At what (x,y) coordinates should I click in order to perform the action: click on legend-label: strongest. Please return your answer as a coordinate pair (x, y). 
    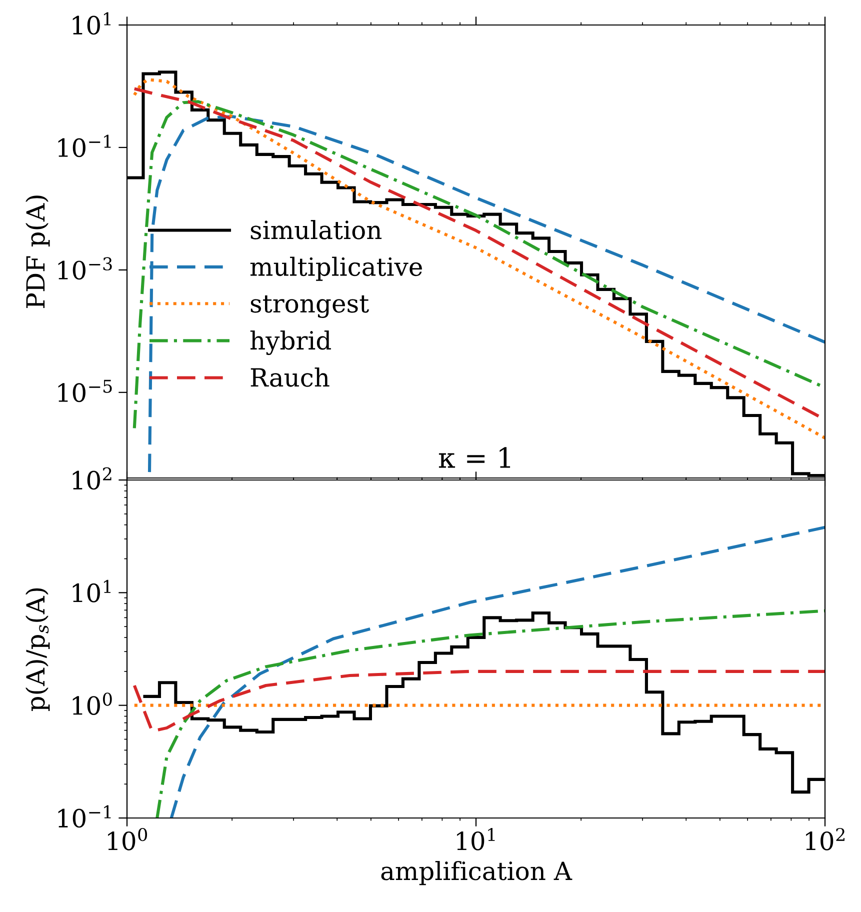
    Looking at the image, I should click on (309, 306).